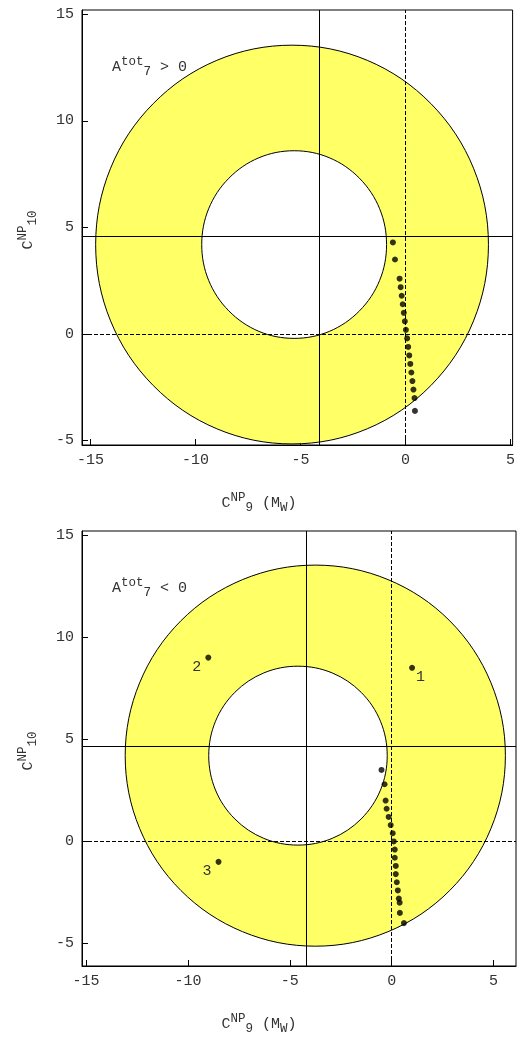 The image size is (518, 1042). What do you see at coordinates (207, 871) in the screenshot?
I see `annotation: 3` at bounding box center [207, 871].